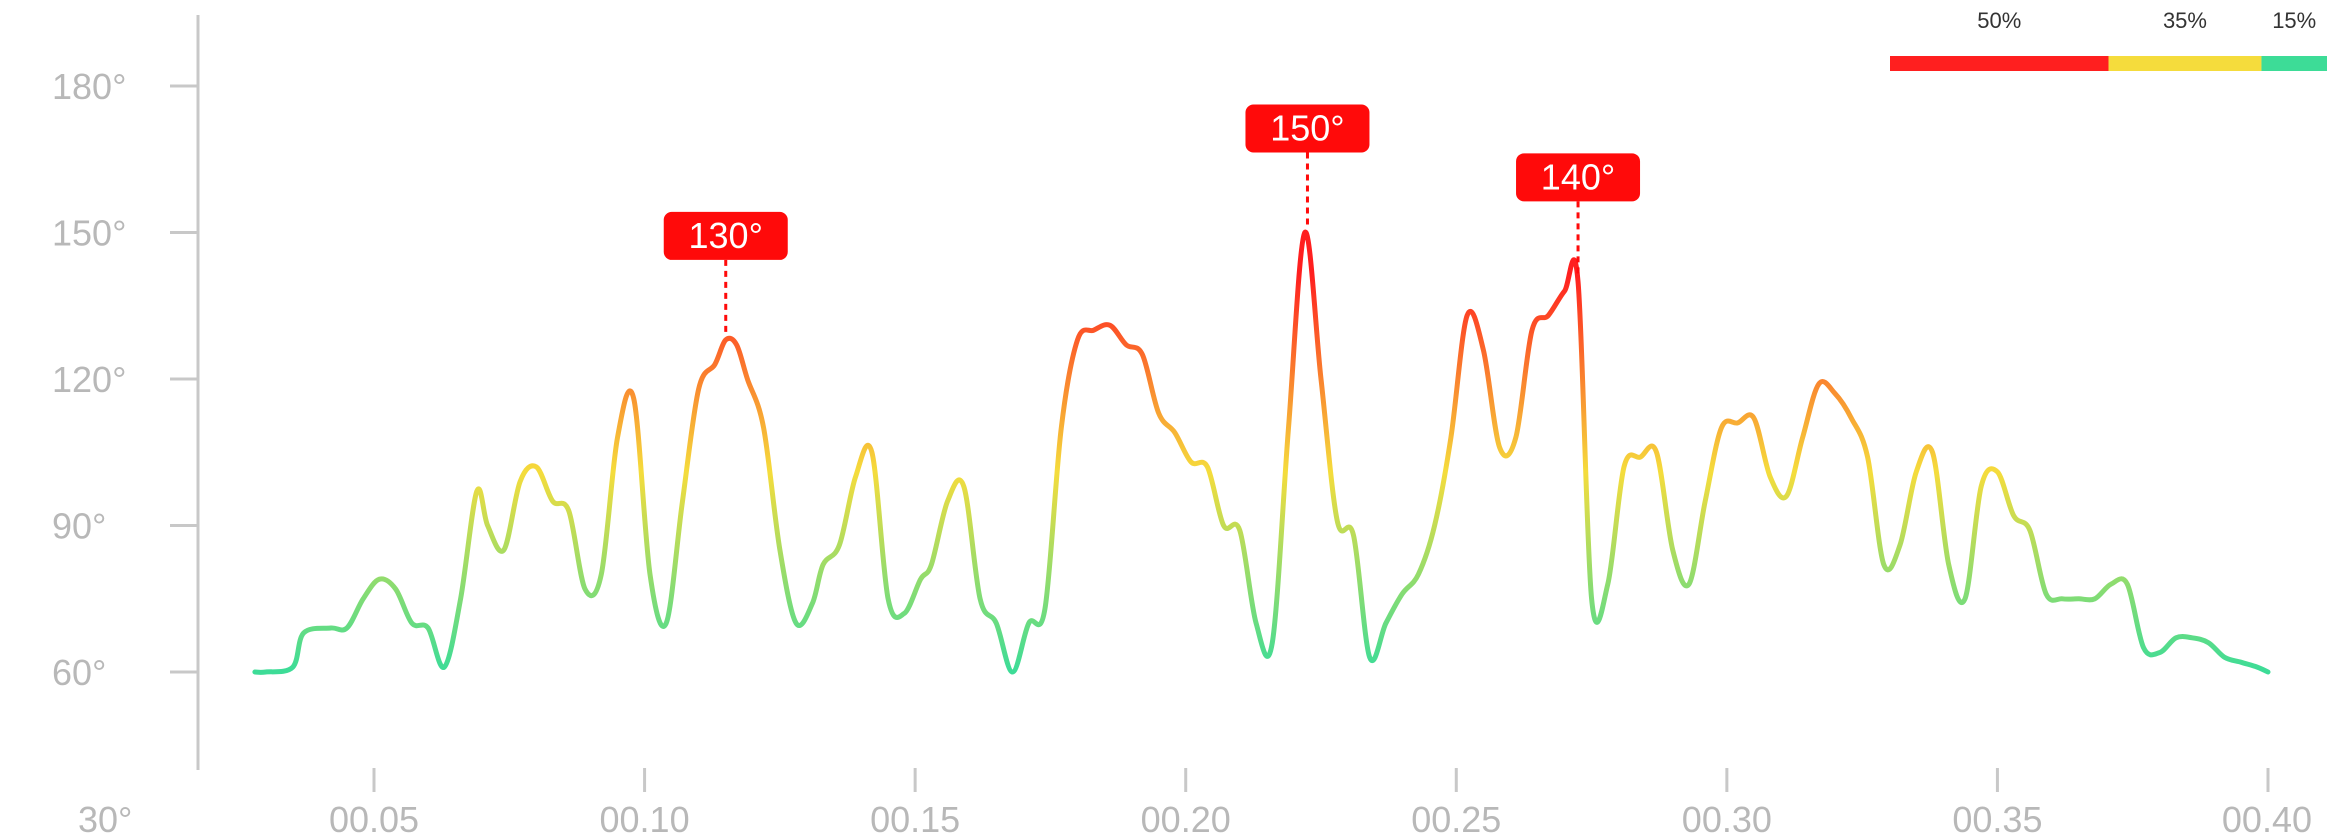  What do you see at coordinates (2185, 20) in the screenshot?
I see `distribution-label: 35%` at bounding box center [2185, 20].